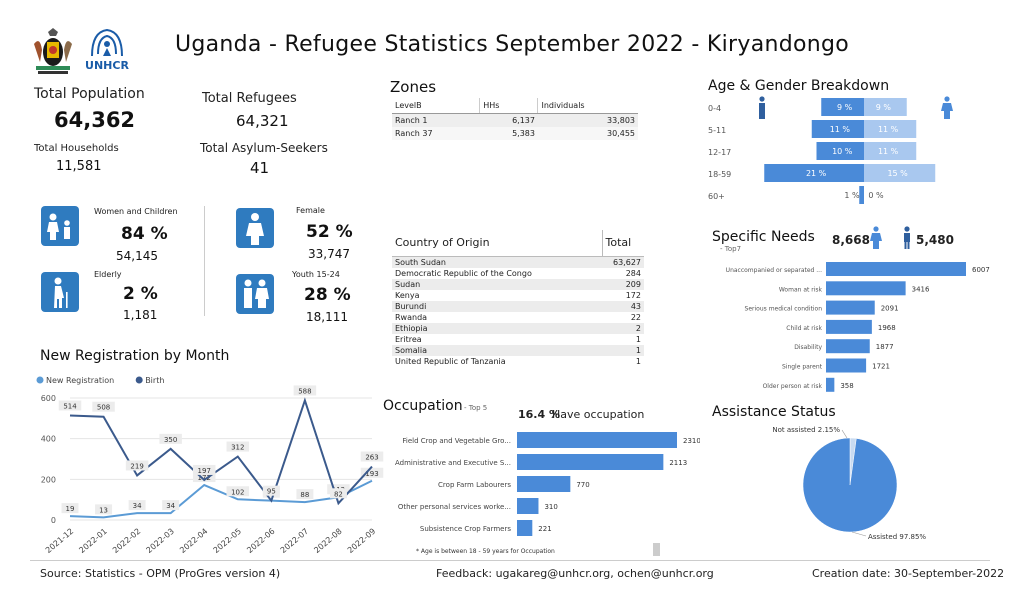 The image size is (1024, 607). I want to click on occupation-title: Occupation, so click(423, 406).